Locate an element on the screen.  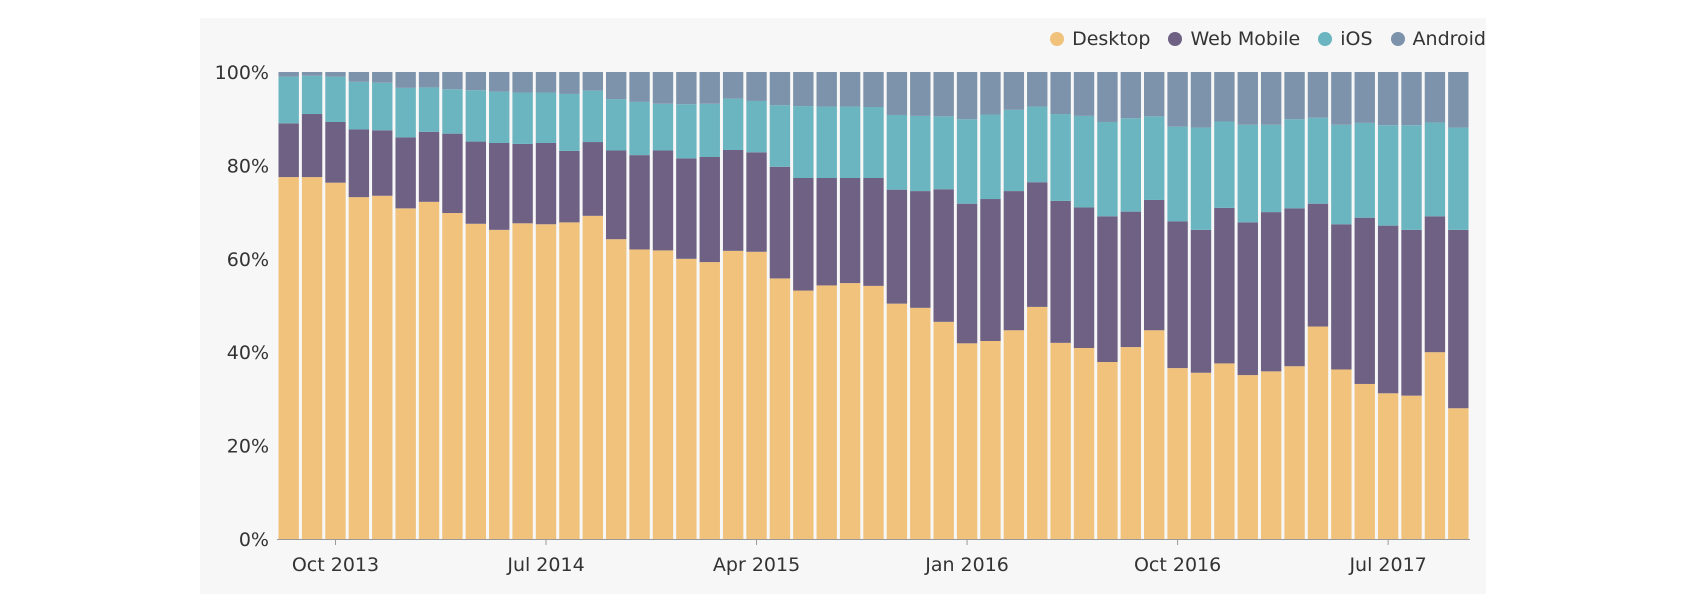
legend-item-web-mobile: Web Mobile is located at coordinates (1234, 39).